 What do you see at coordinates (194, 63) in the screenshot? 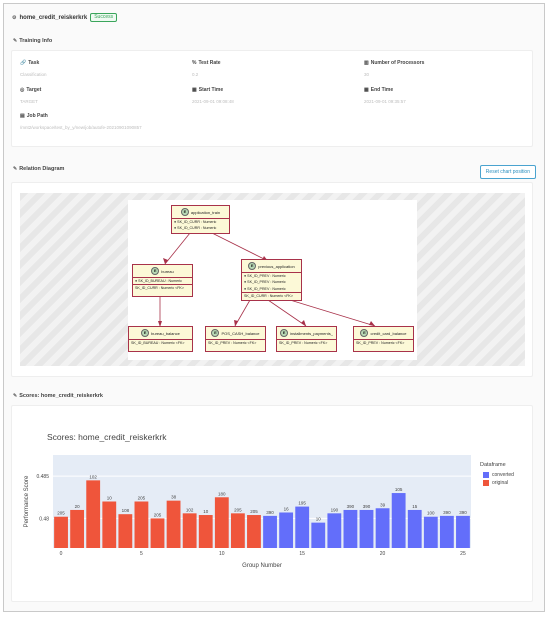
I see `percent-icon: %` at bounding box center [194, 63].